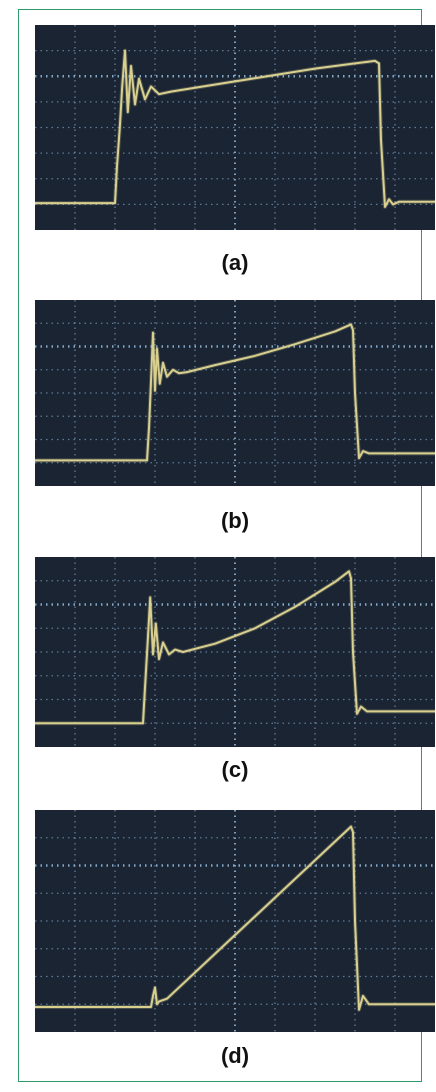  I want to click on caption-b: (b), so click(235, 520).